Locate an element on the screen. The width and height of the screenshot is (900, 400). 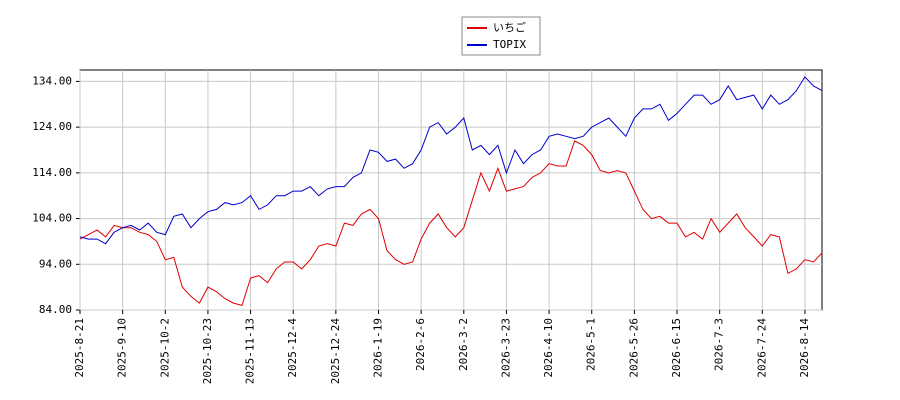
y-tick-label: 104.00 is located at coordinates (52, 218).